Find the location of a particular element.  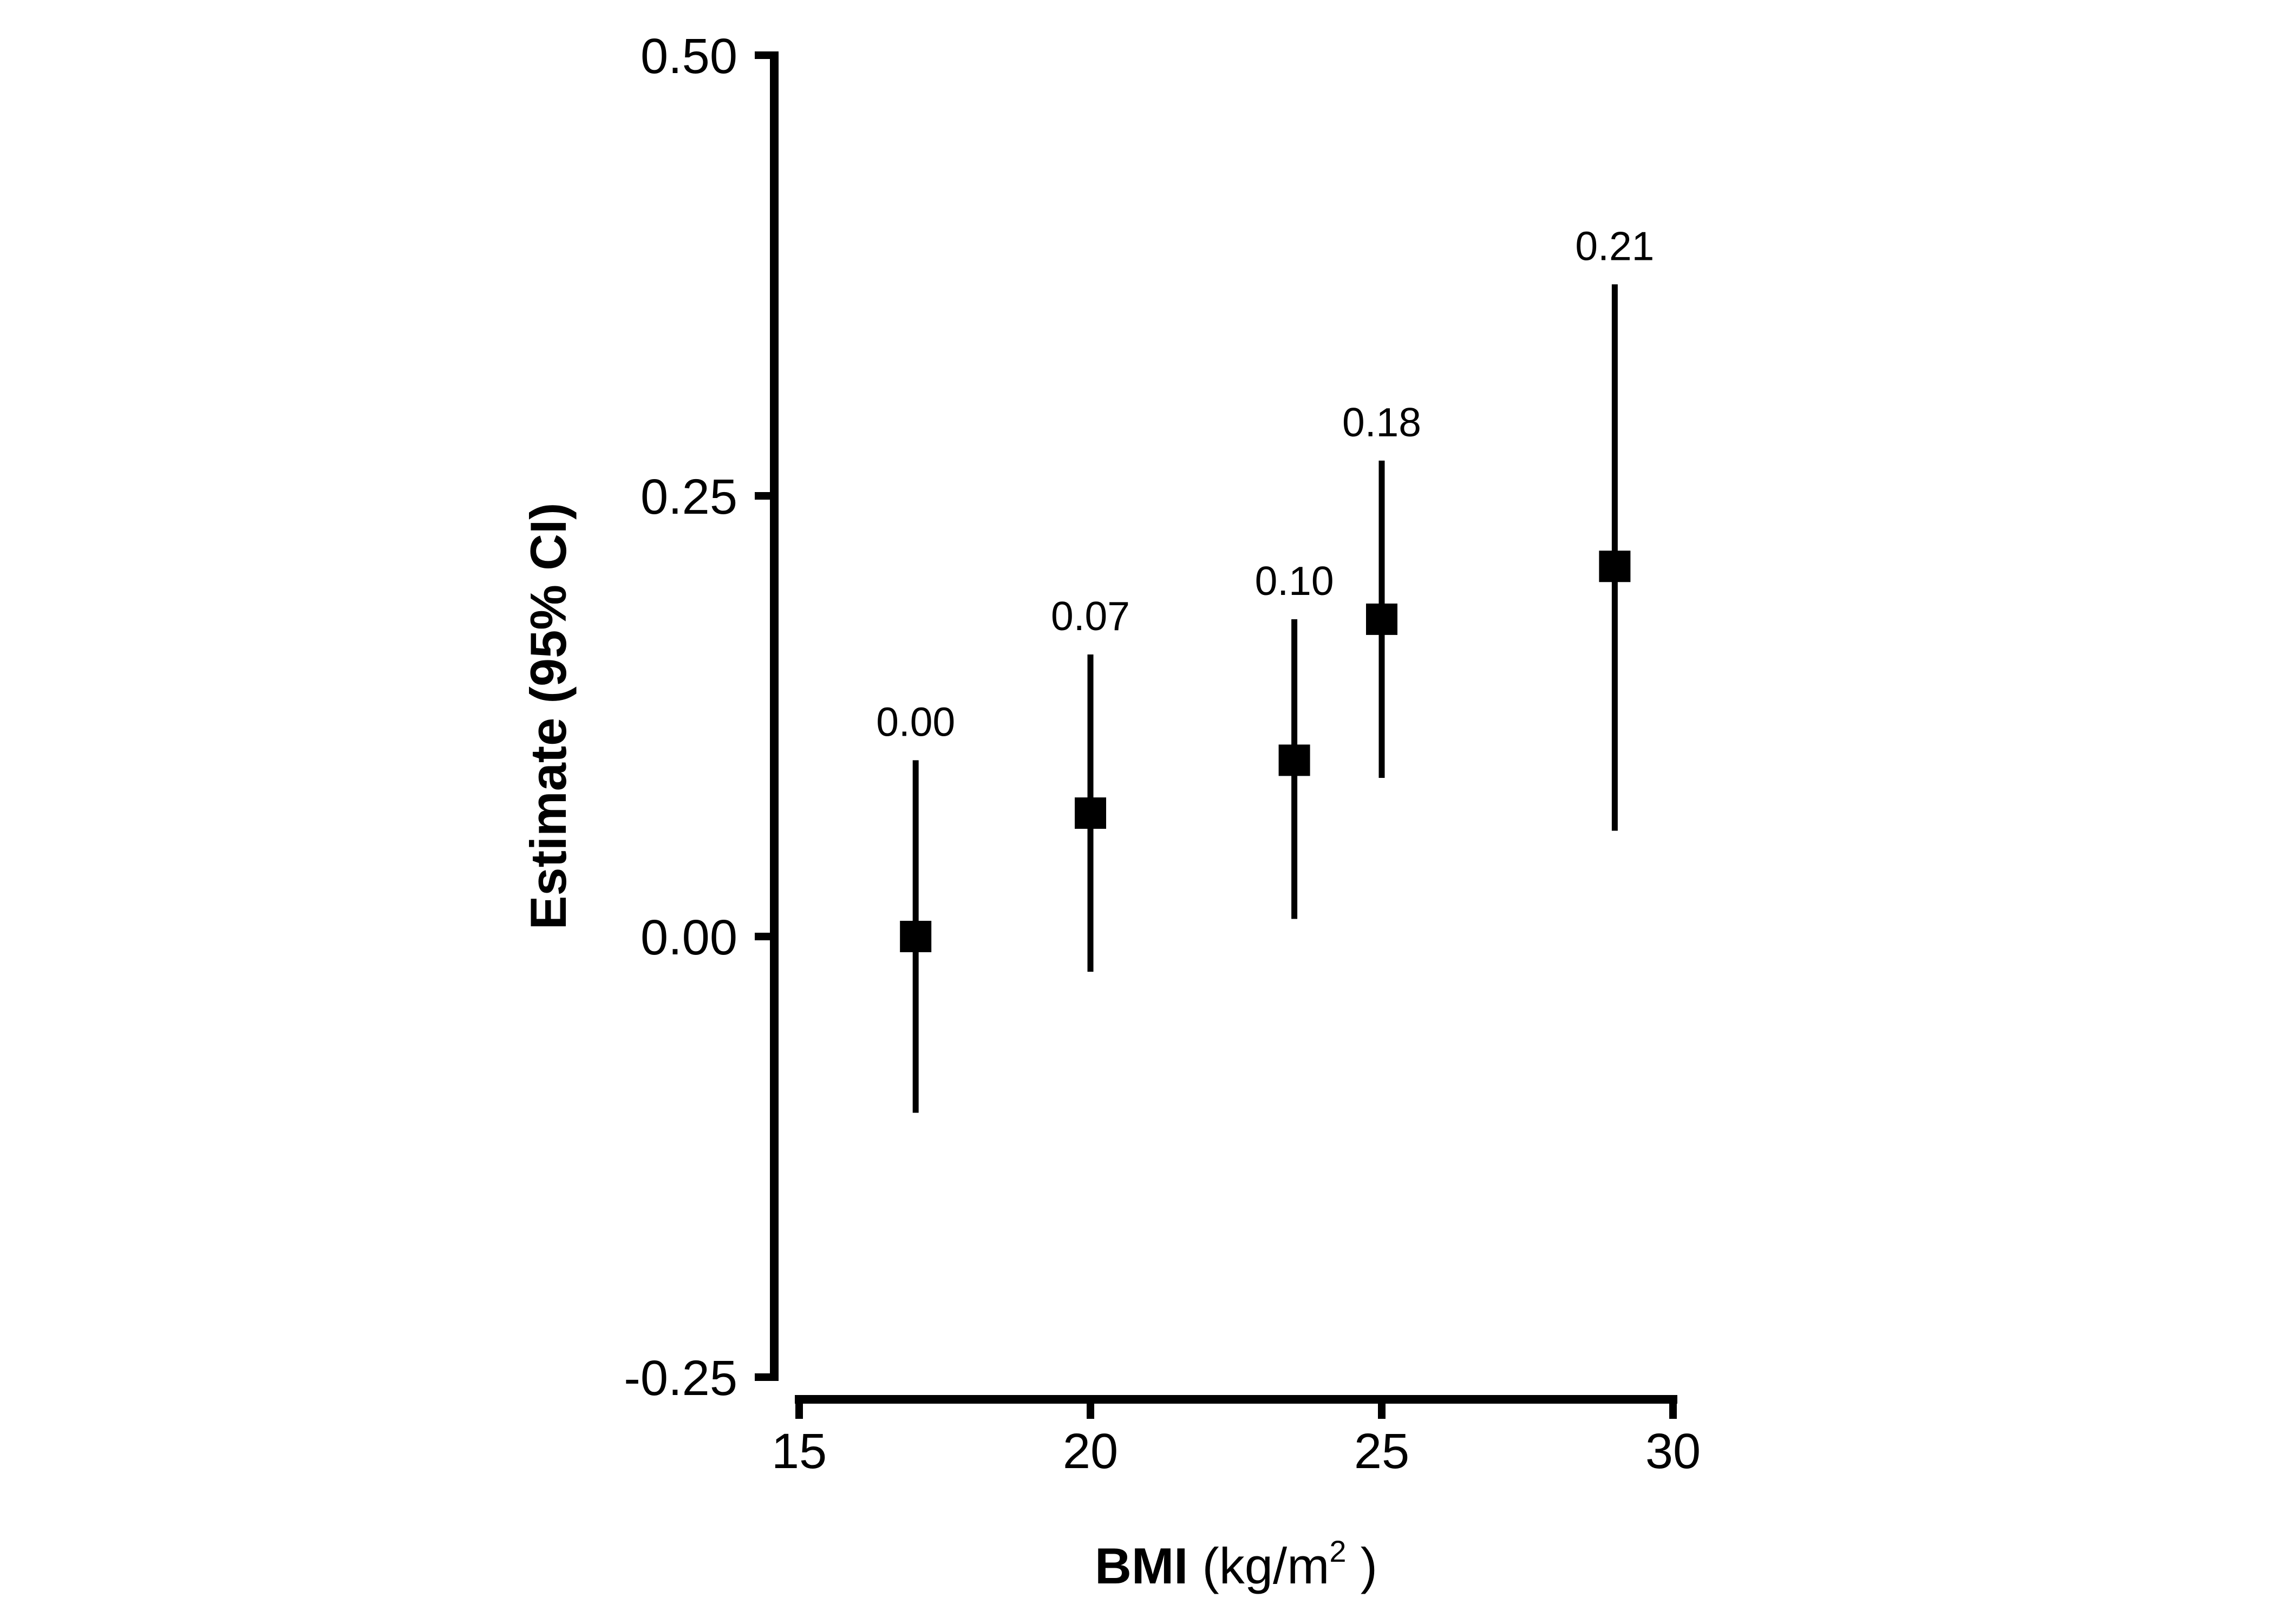

x-tick-label: 30 is located at coordinates (1673, 1452).